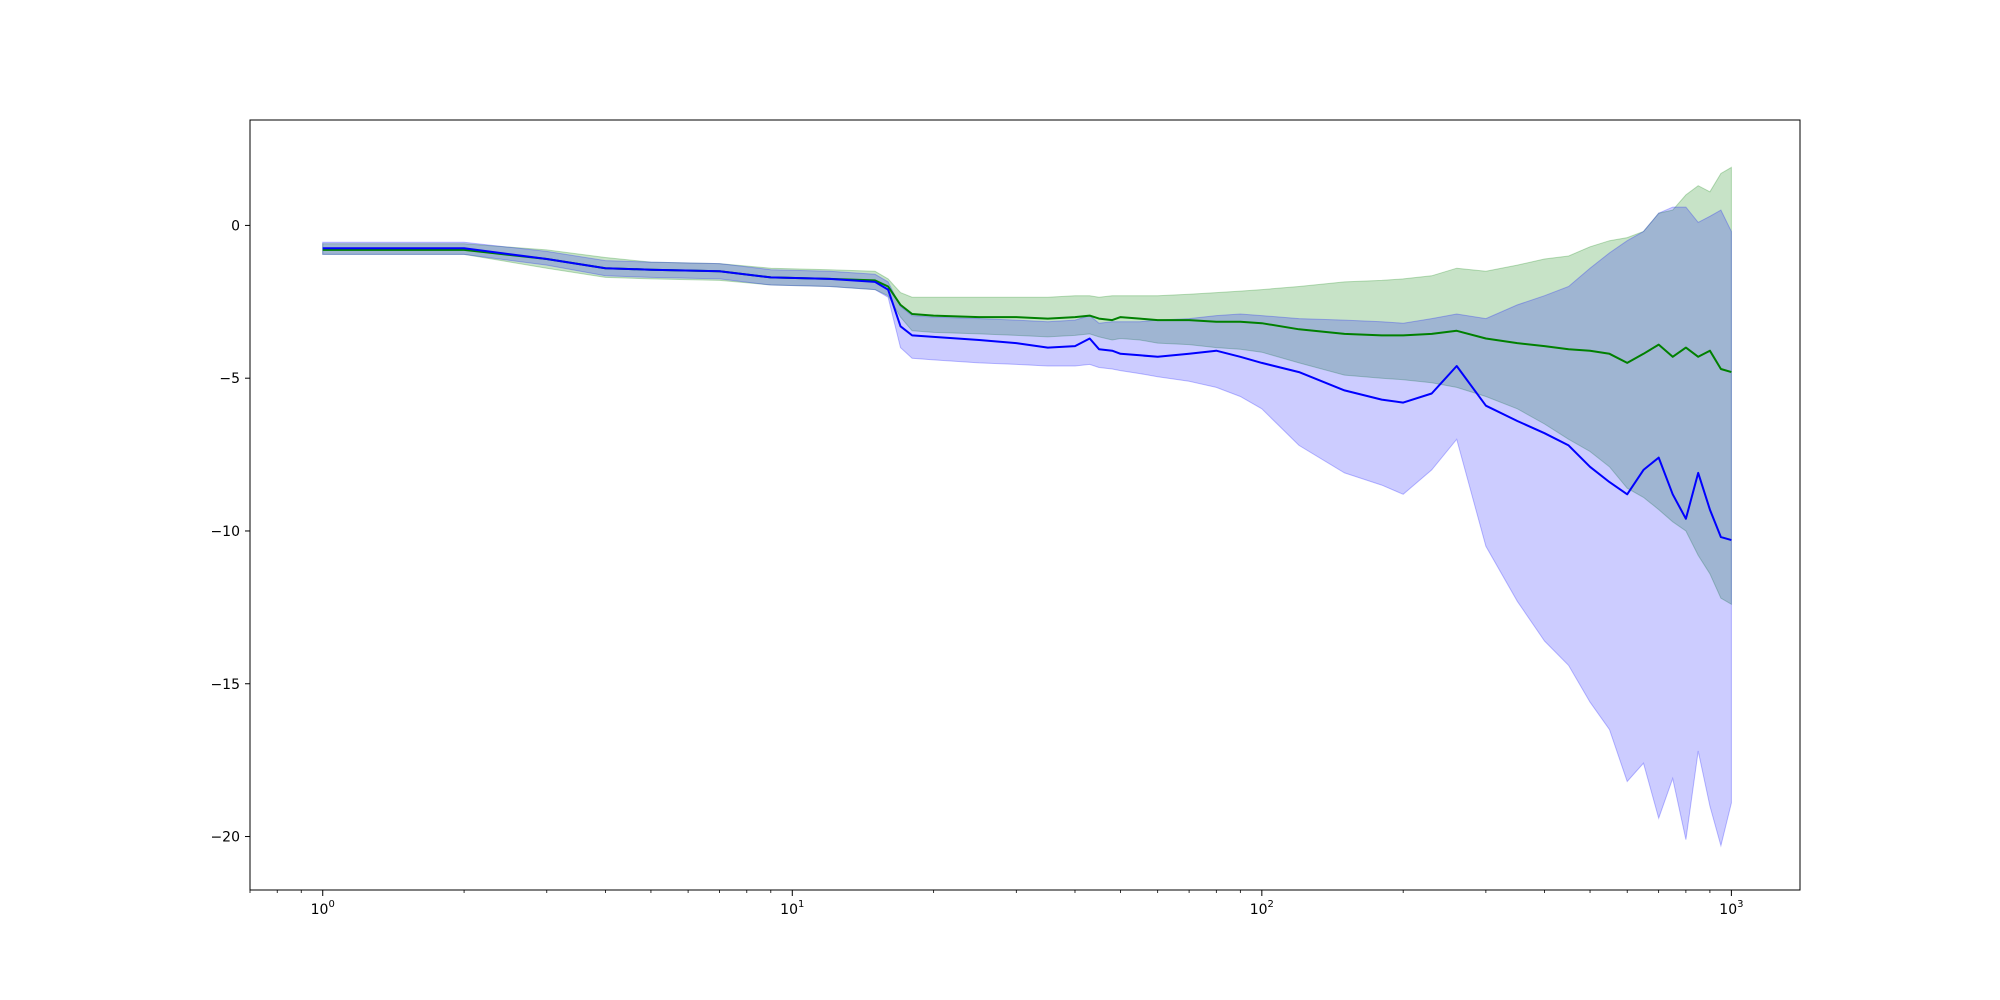 This screenshot has width=2000, height=1000. Describe the element at coordinates (1731, 908) in the screenshot. I see `x-tick-label: 10³` at that location.